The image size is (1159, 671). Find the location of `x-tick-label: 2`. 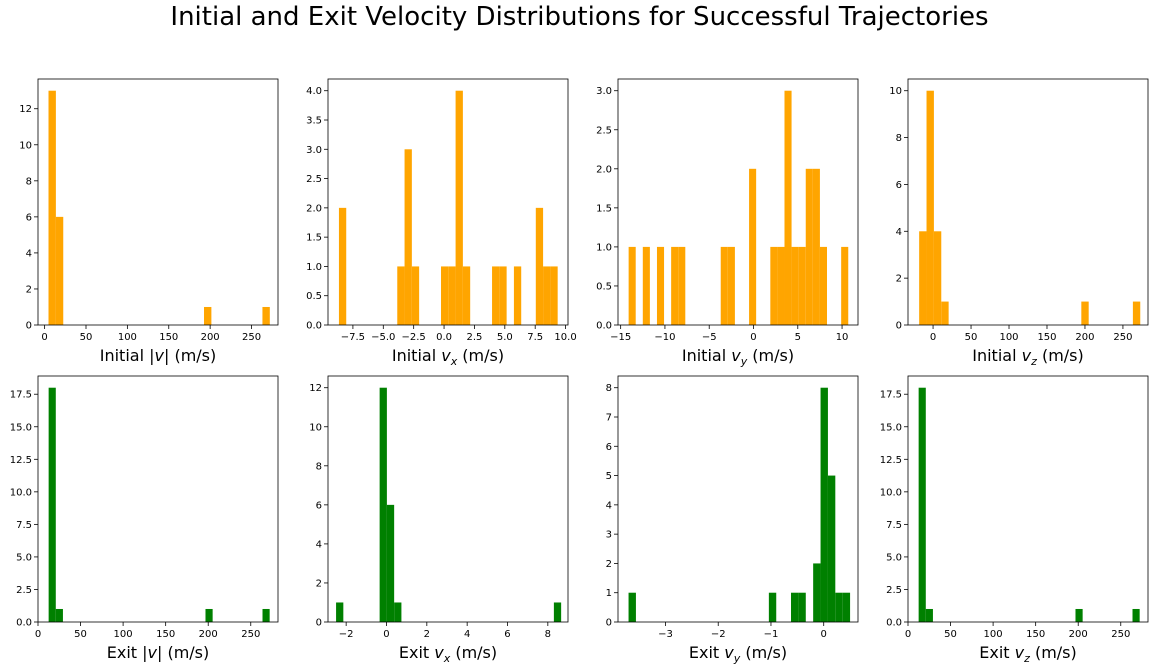

x-tick-label: 2 is located at coordinates (427, 634).